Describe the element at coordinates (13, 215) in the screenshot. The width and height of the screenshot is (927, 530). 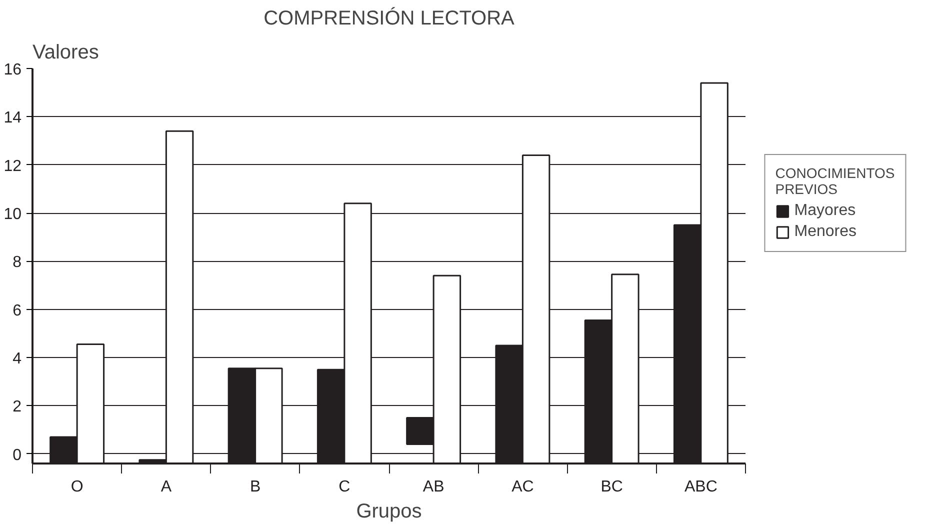
I see `y-tick-label: 10` at that location.